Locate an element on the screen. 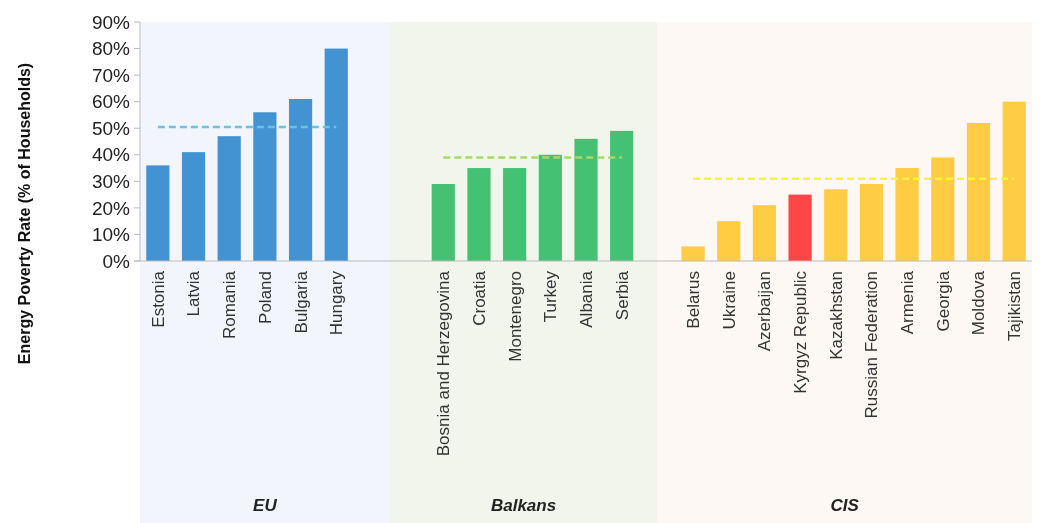  x-tick-label: Tajikistan is located at coordinates (1015, 306).